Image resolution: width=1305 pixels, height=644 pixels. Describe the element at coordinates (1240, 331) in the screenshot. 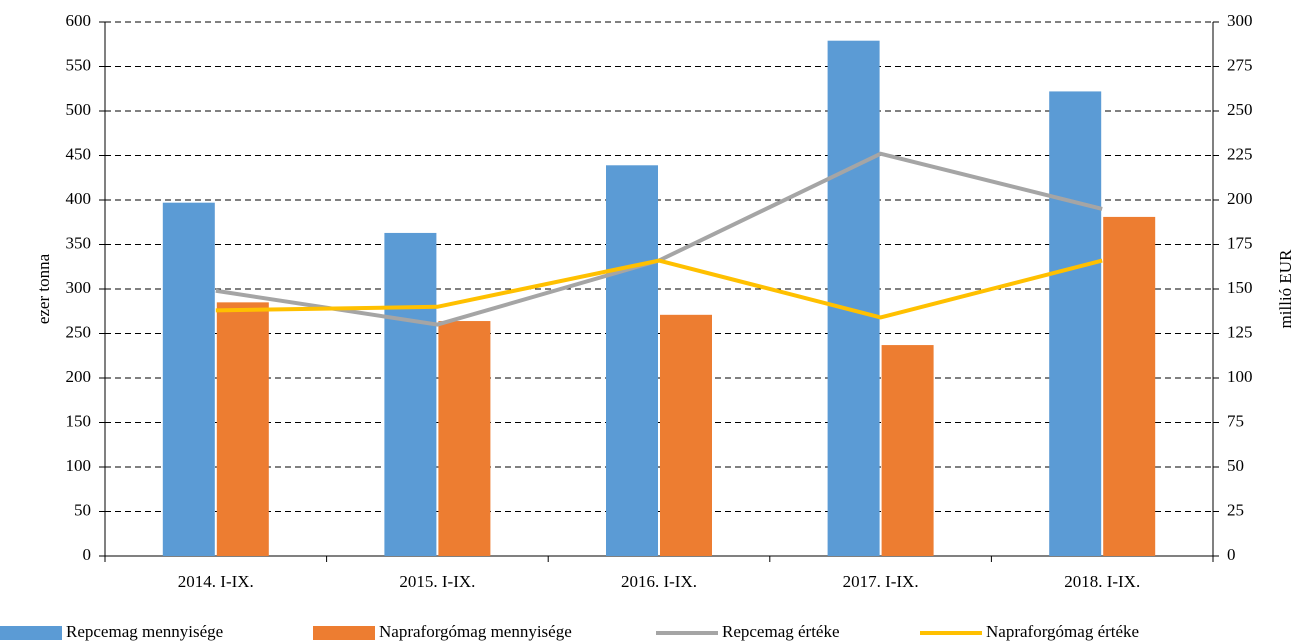

I see `y2-tick-label: 125` at that location.